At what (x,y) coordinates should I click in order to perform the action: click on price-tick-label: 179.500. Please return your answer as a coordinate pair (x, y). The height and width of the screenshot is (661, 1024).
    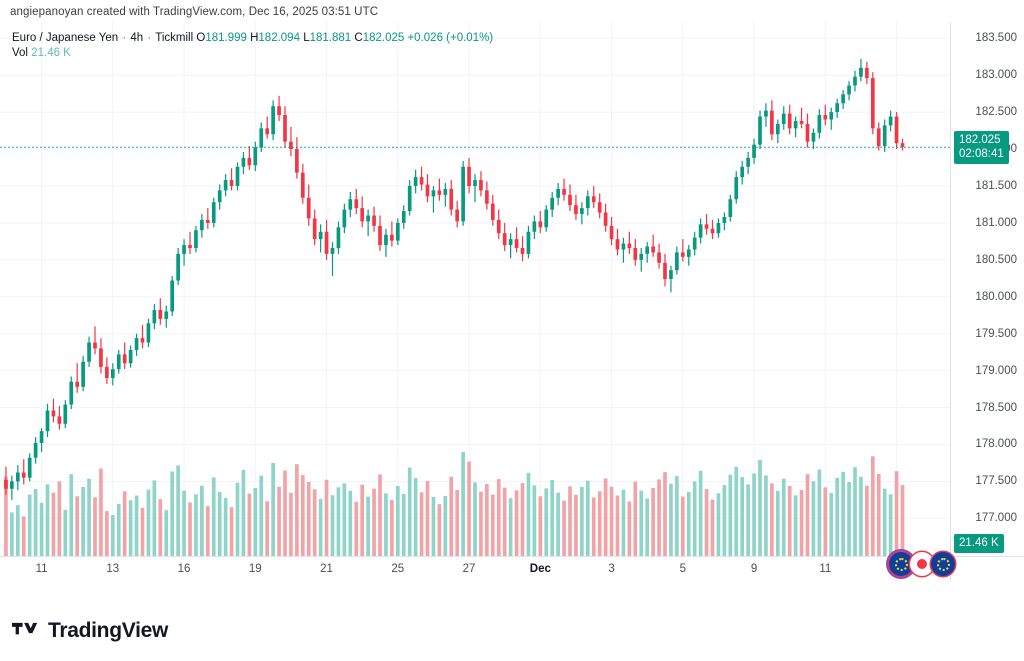
    Looking at the image, I should click on (996, 333).